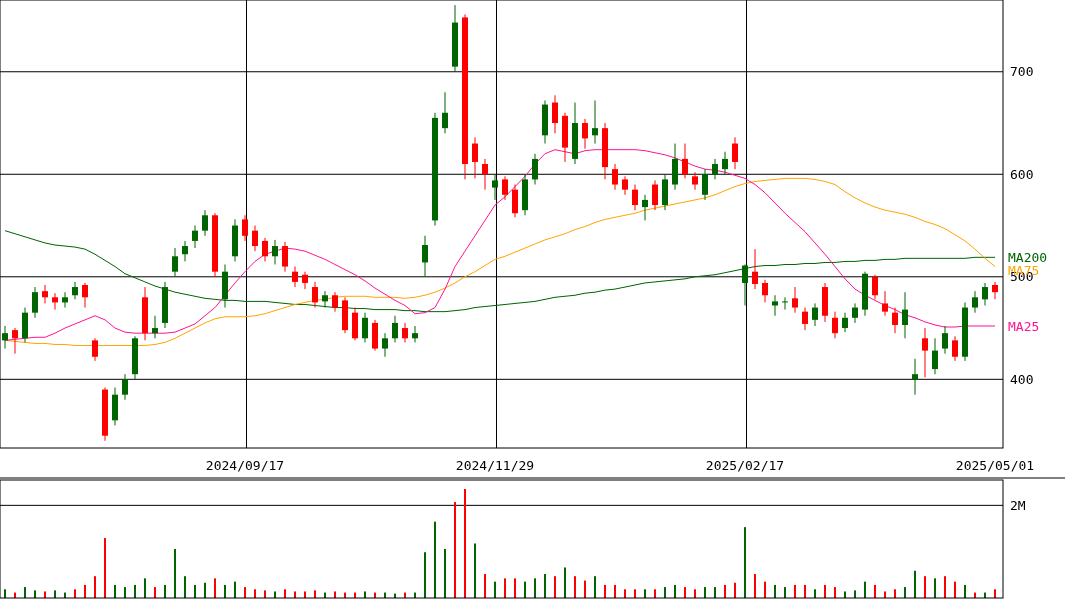  I want to click on y-tick-label: 700, so click(1022, 72).